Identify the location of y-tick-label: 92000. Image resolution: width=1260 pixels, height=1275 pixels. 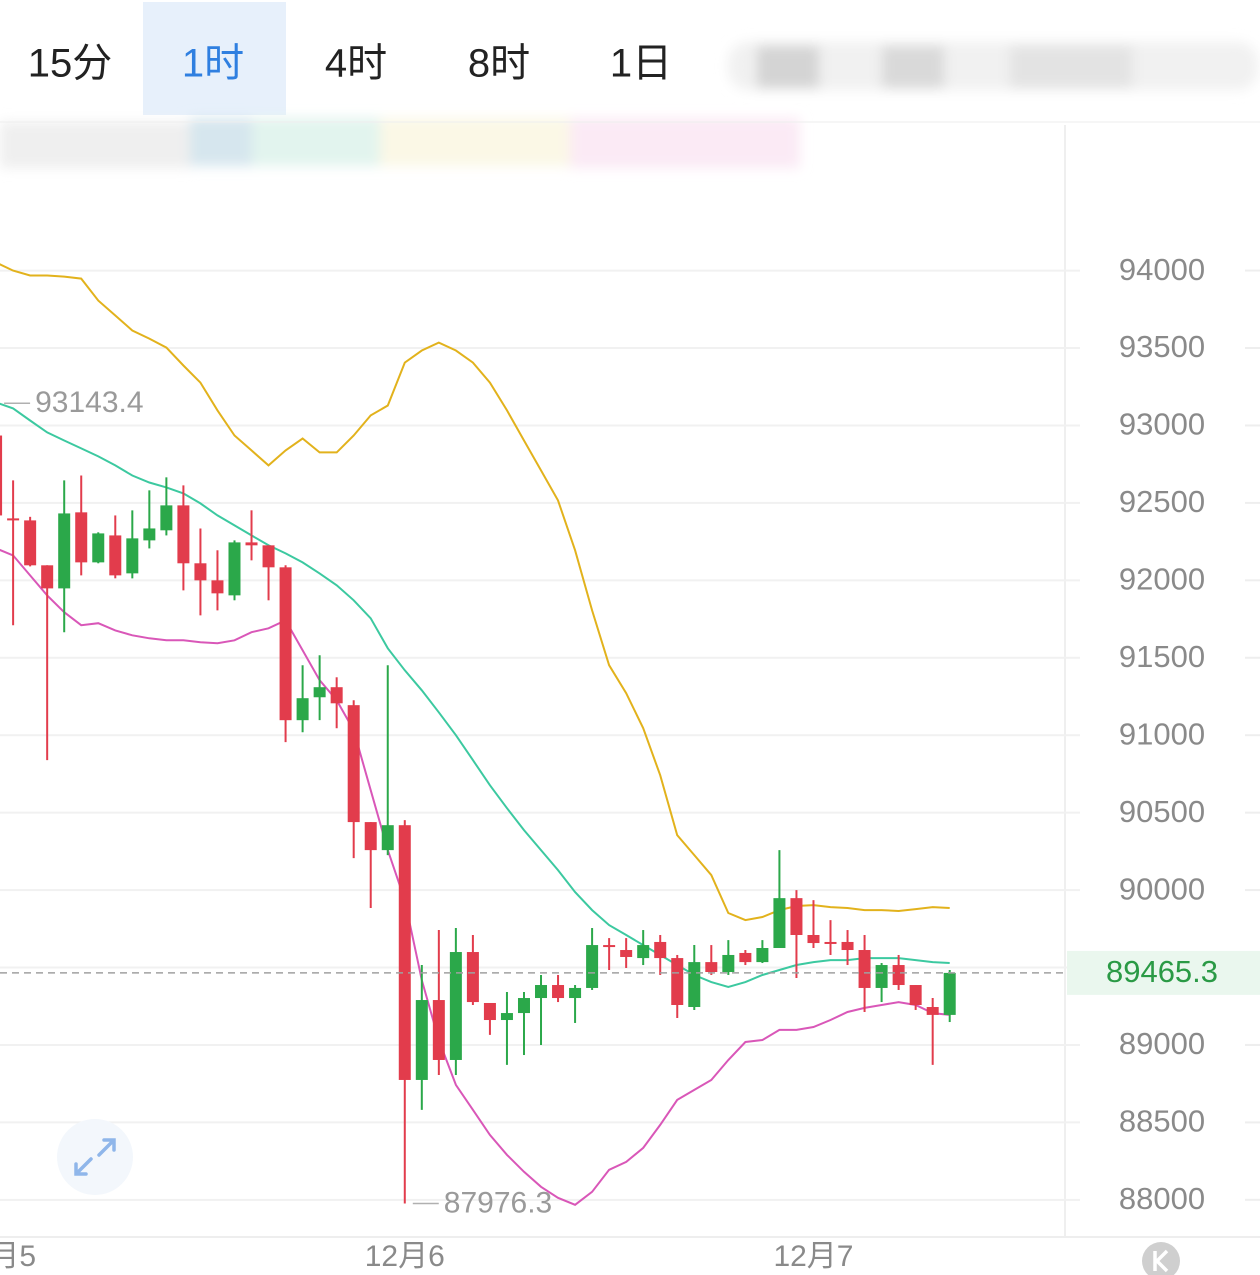
(1162, 579).